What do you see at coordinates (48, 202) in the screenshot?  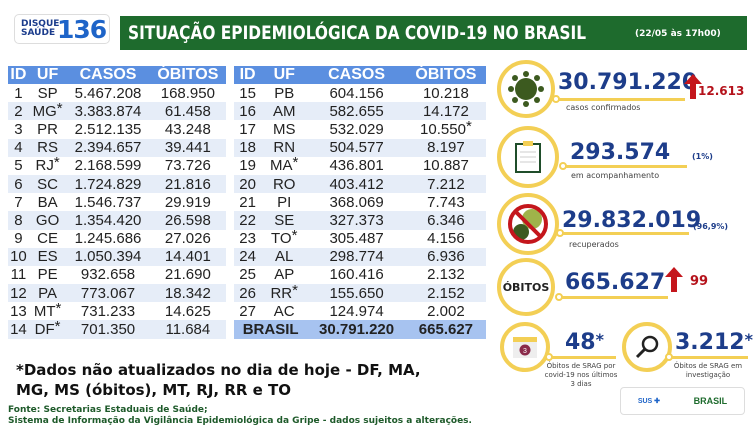 I see `cell-uf: BA` at bounding box center [48, 202].